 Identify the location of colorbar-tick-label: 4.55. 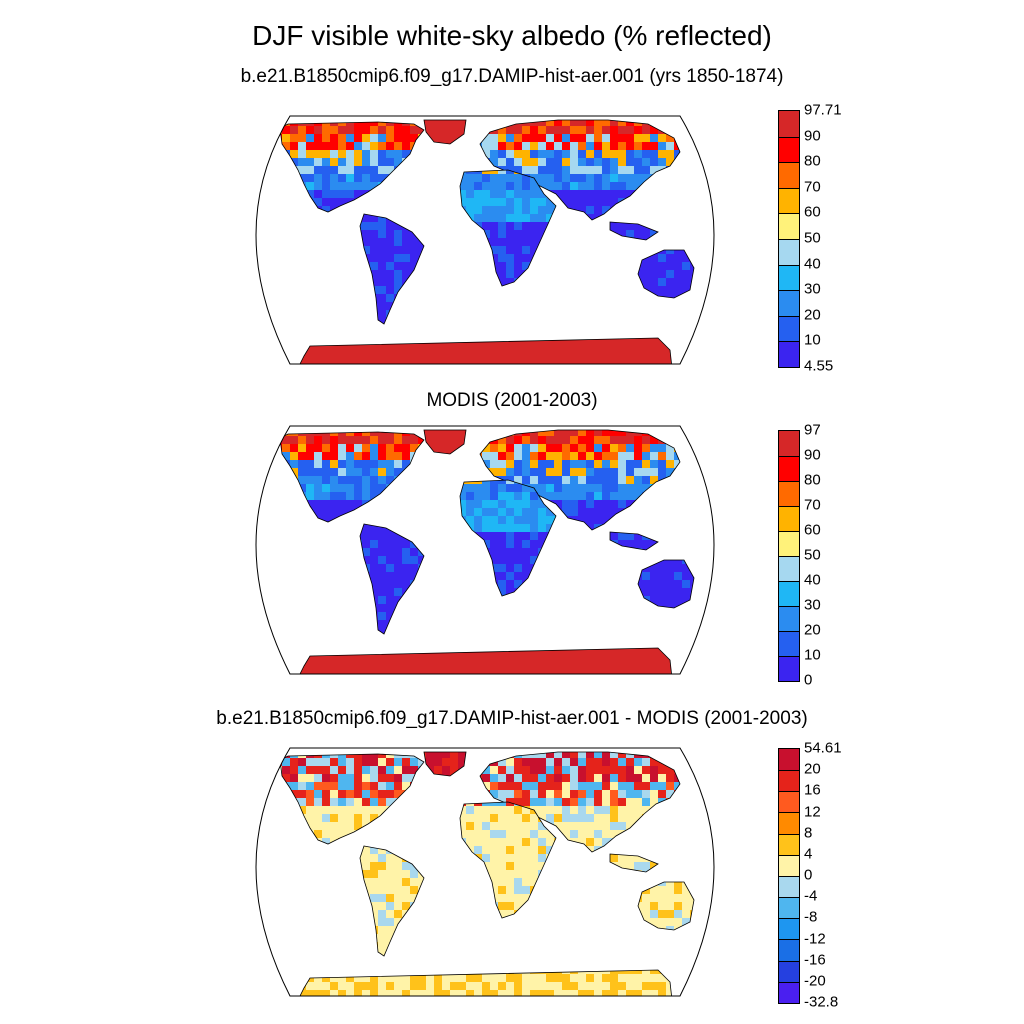
(818, 366).